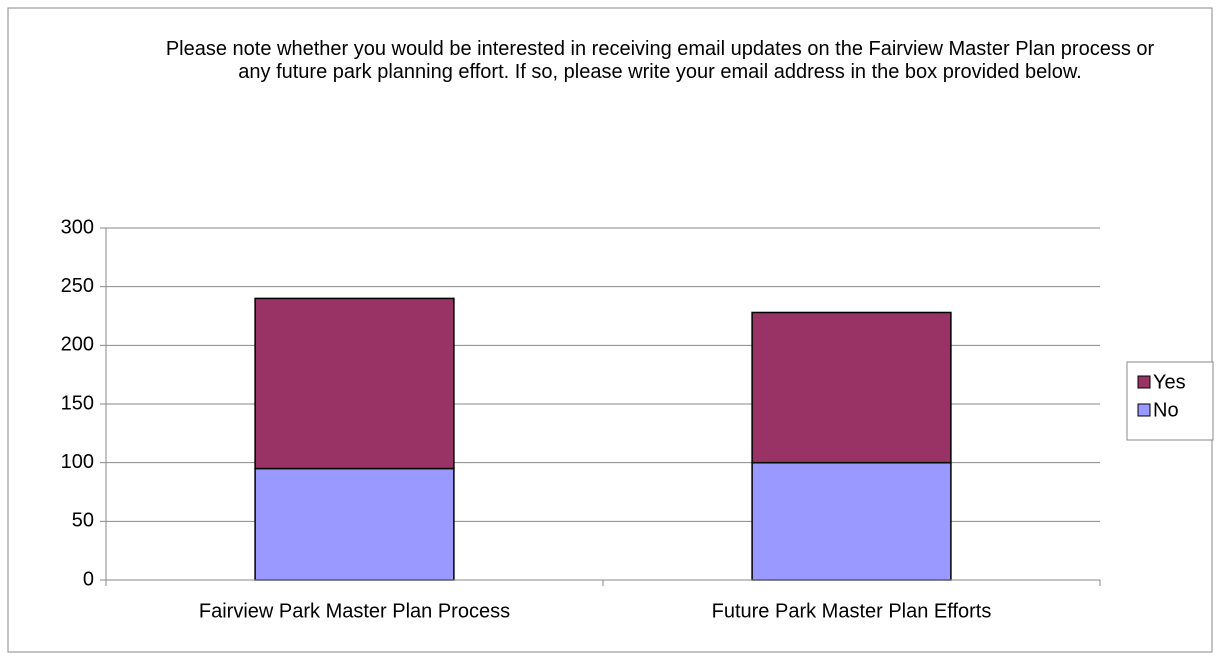 This screenshot has height=660, width=1220. I want to click on x-tick-label: Future Park Master Plan Efforts, so click(852, 611).